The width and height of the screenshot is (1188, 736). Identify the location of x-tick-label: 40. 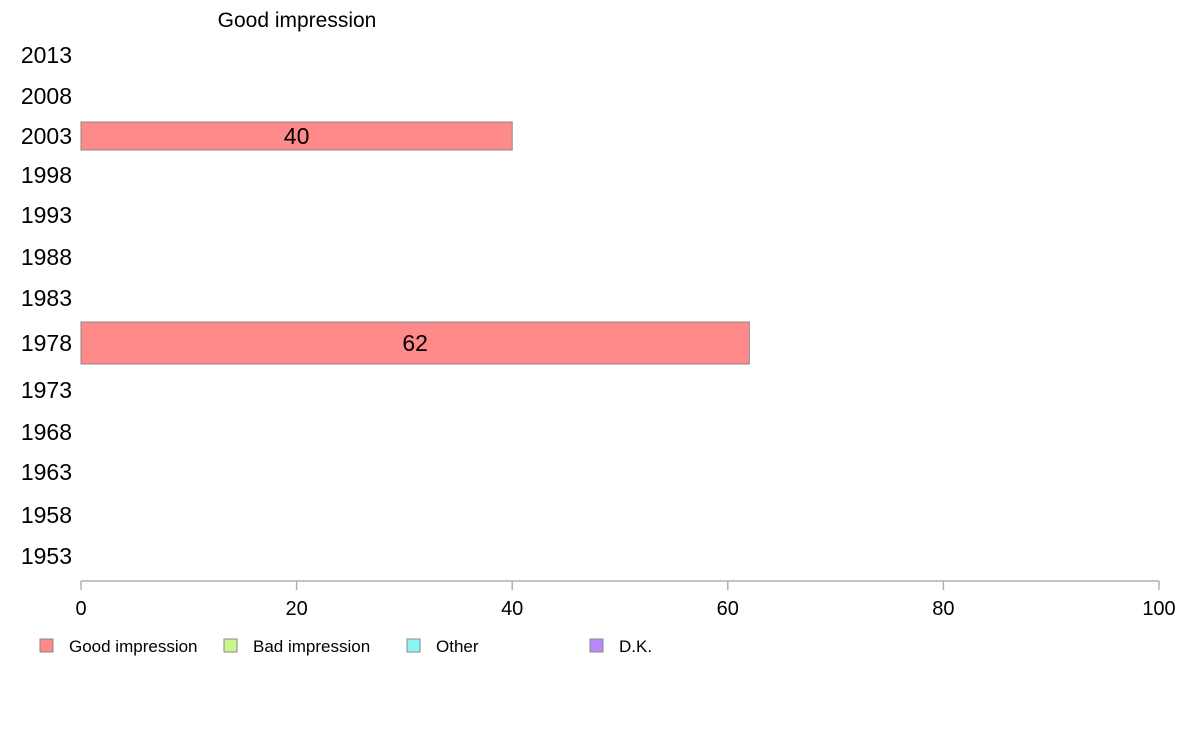
(512, 609).